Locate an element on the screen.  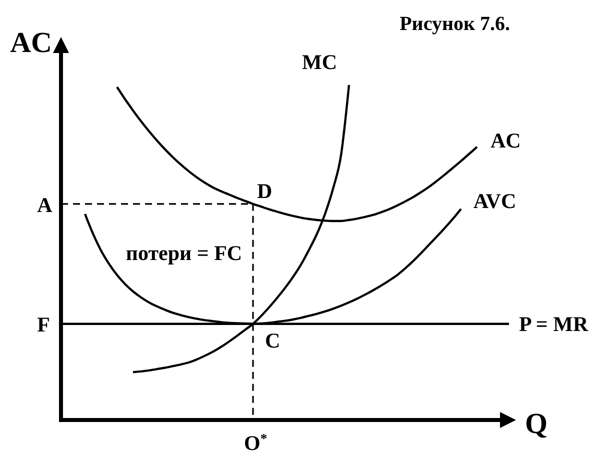
x-axis-title: Q is located at coordinates (536, 424).